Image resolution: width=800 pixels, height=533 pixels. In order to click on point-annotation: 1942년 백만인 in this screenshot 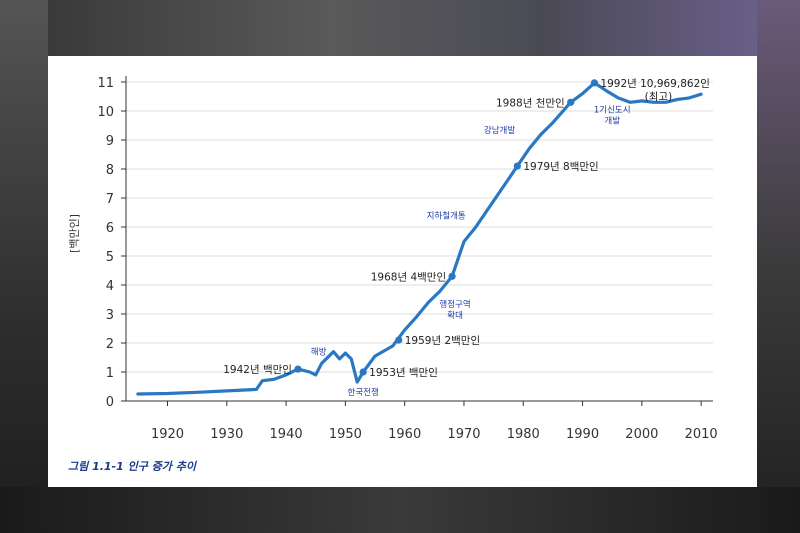, I will do `click(257, 370)`.